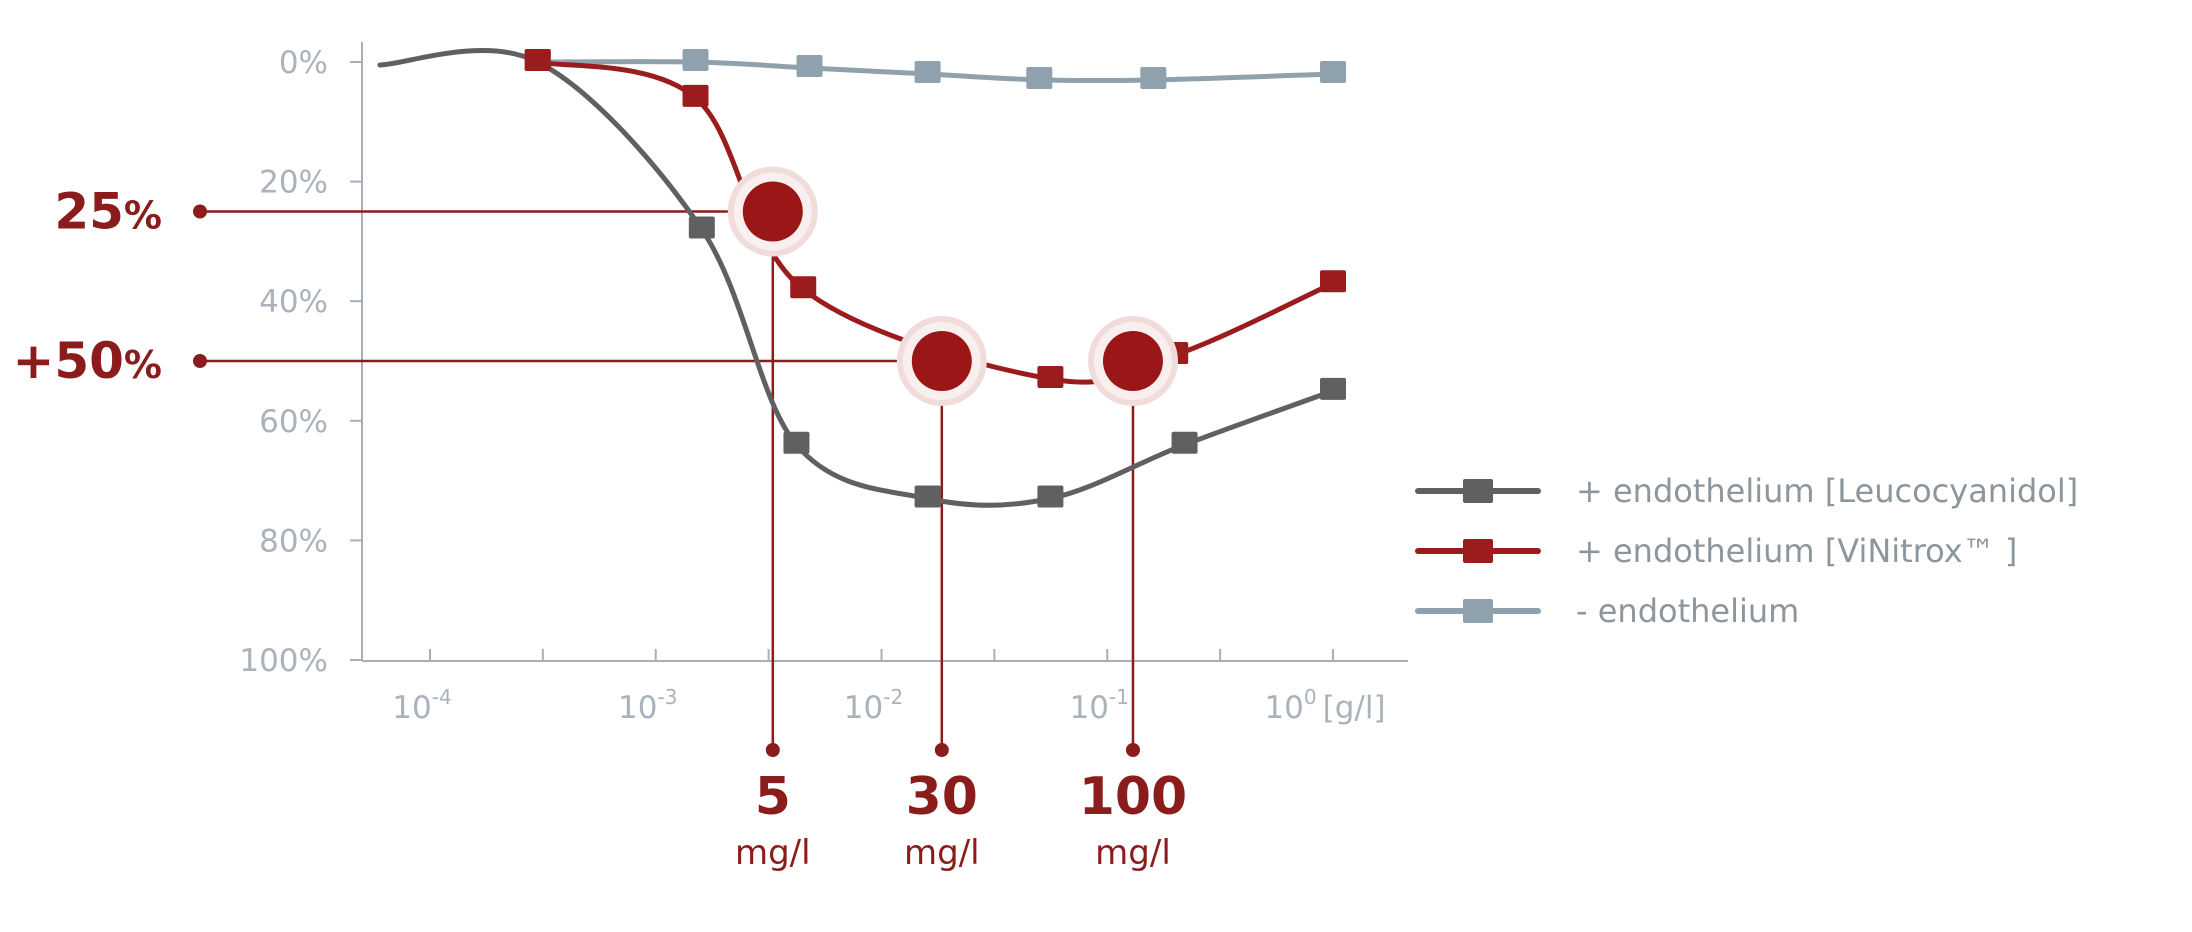 The image size is (2192, 932). I want to click on legend-label-2: - endothelium, so click(1687, 611).